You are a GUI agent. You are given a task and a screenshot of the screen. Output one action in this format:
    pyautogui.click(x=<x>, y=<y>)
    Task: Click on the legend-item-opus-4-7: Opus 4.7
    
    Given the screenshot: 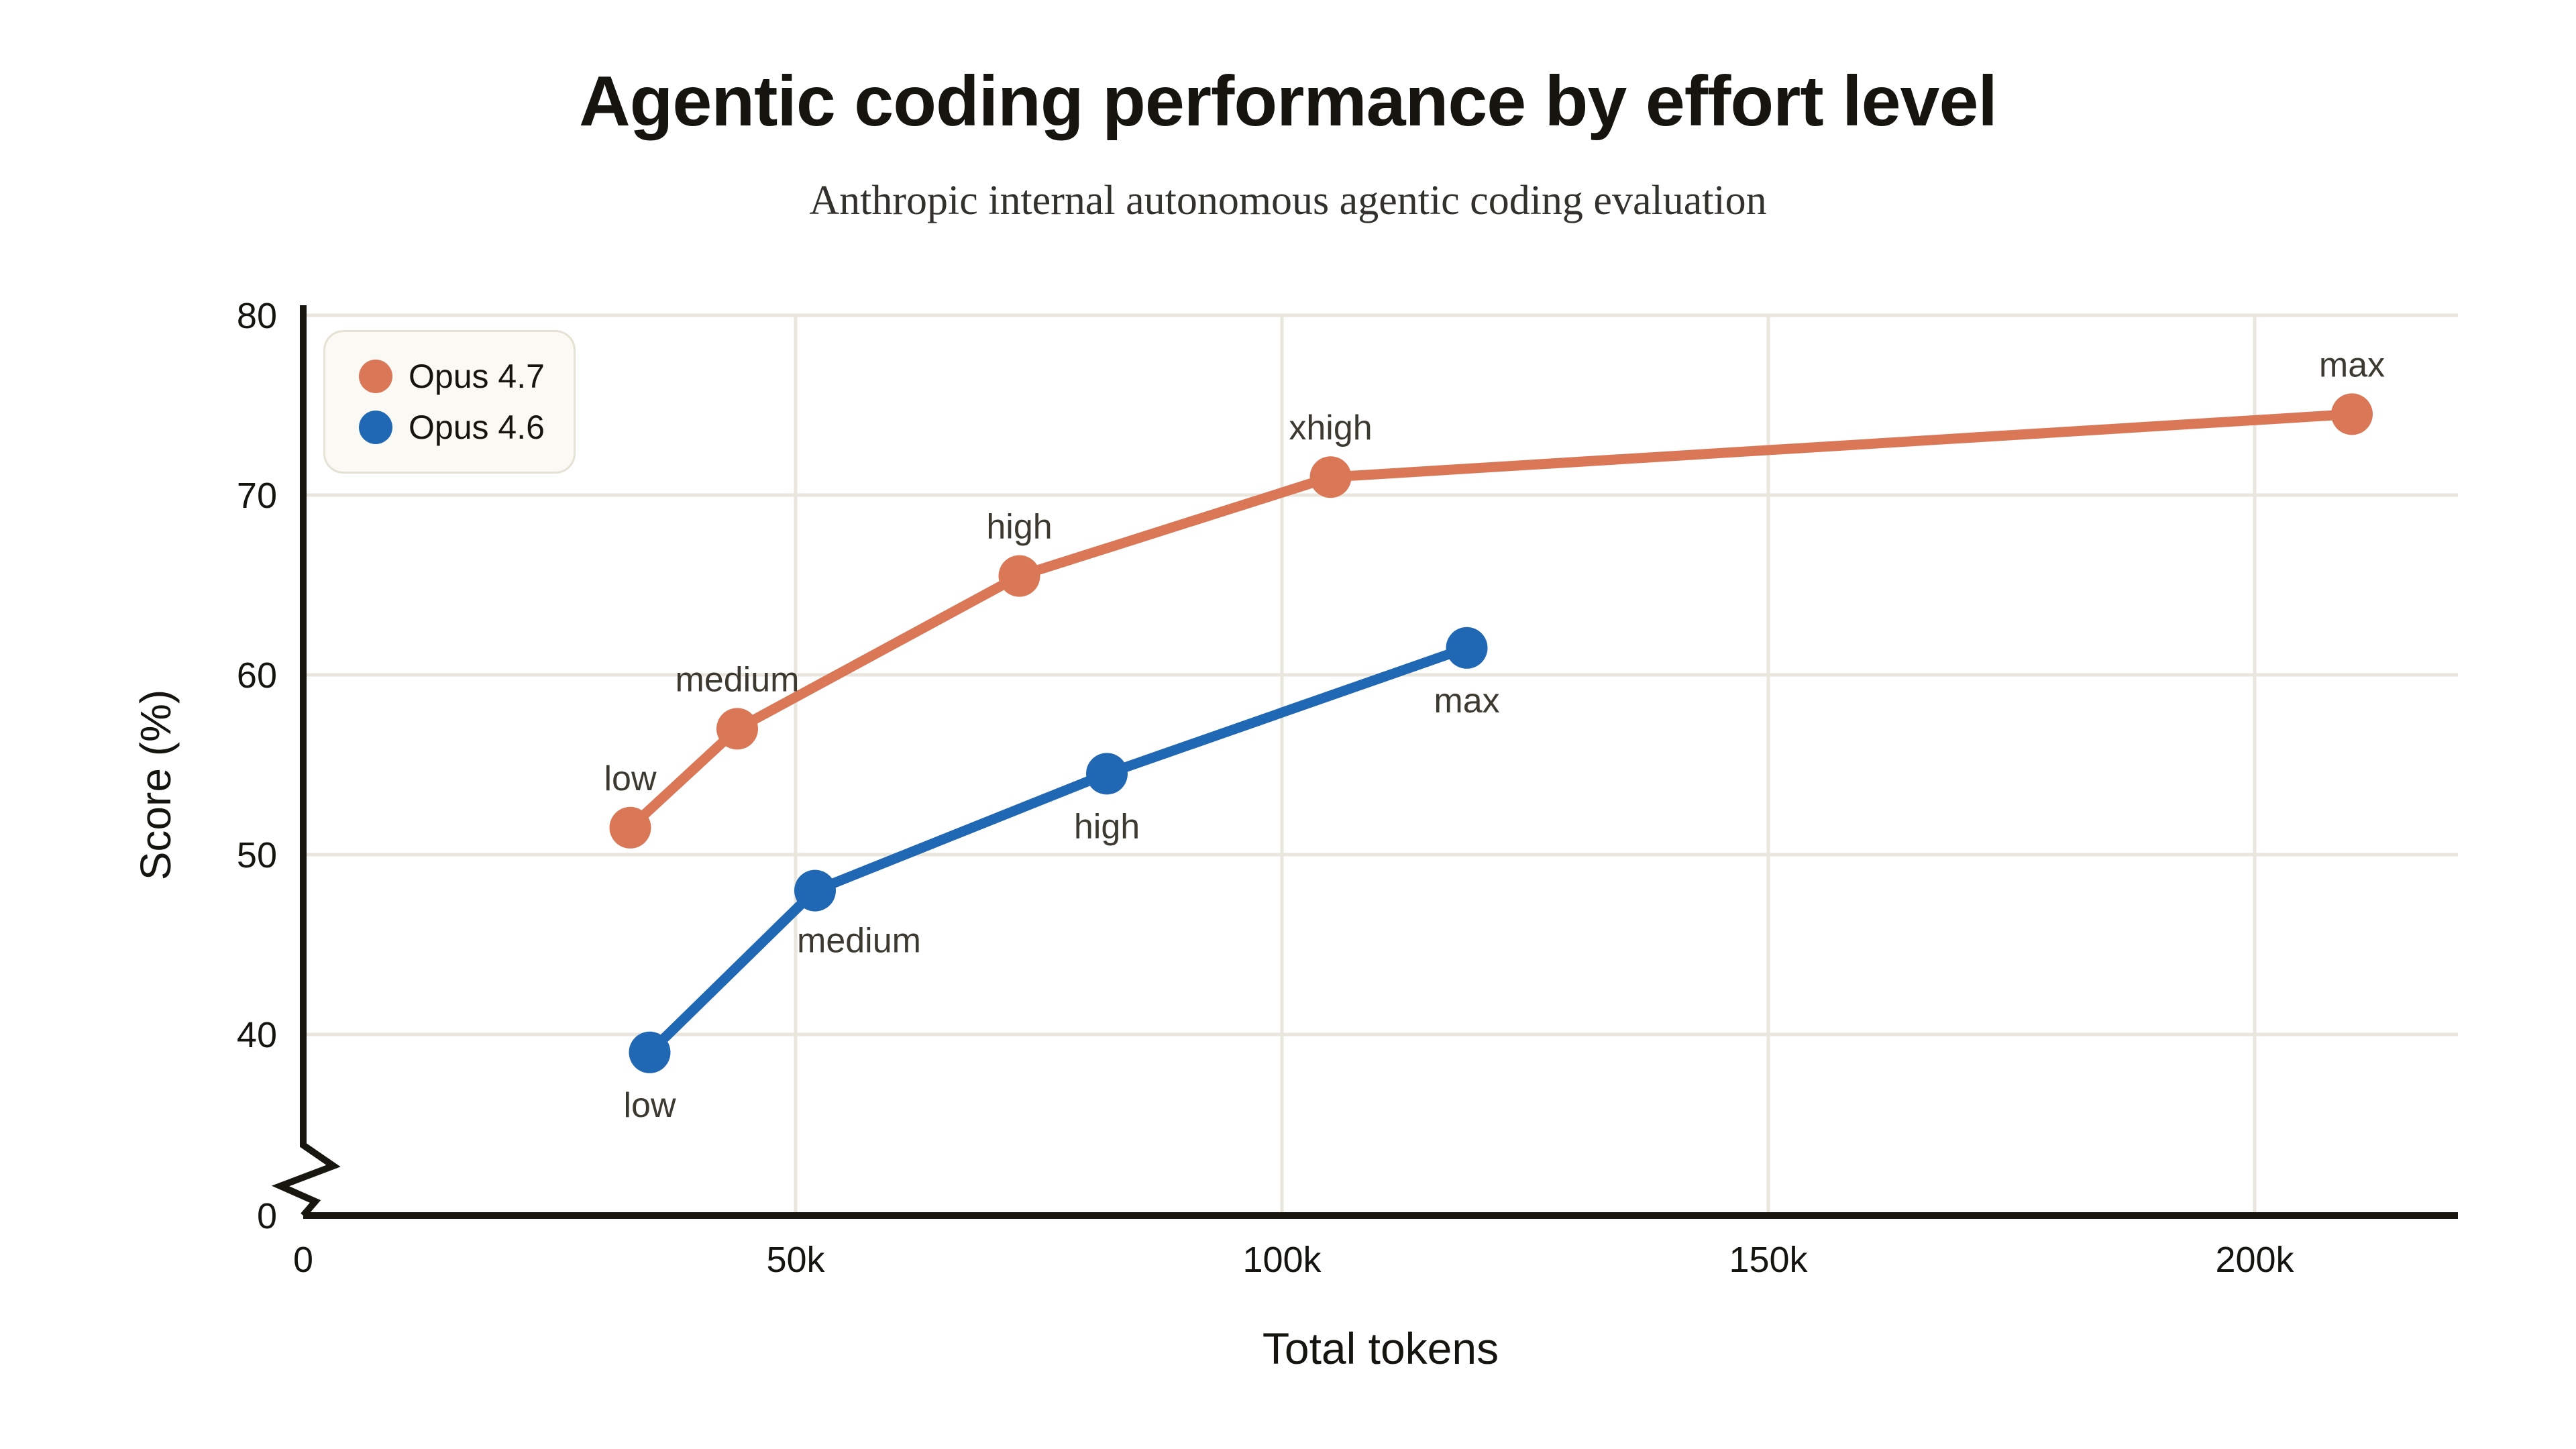 What is the action you would take?
    pyautogui.click(x=466, y=376)
    